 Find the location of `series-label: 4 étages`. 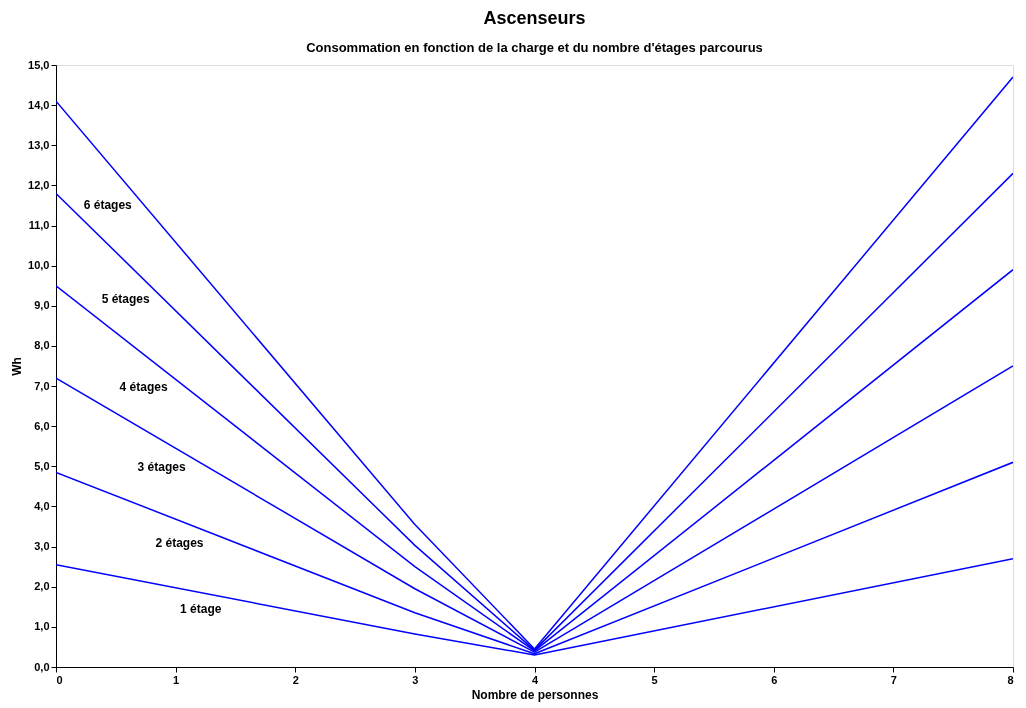

series-label: 4 étages is located at coordinates (143, 386).